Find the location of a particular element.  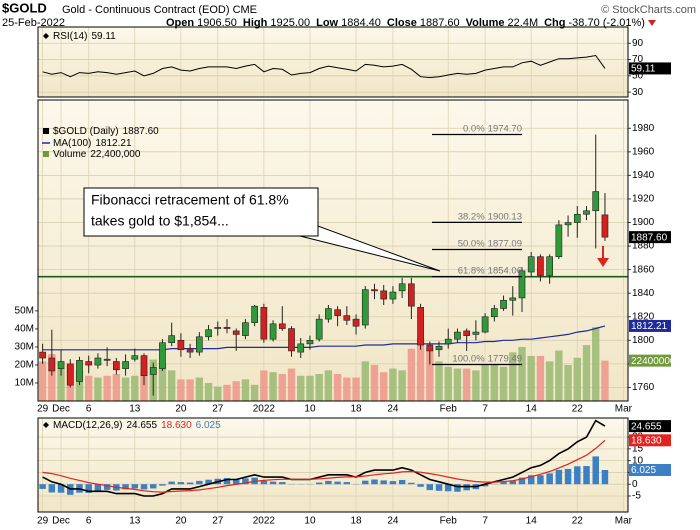

x-tick-label: 27 is located at coordinates (218, 521).